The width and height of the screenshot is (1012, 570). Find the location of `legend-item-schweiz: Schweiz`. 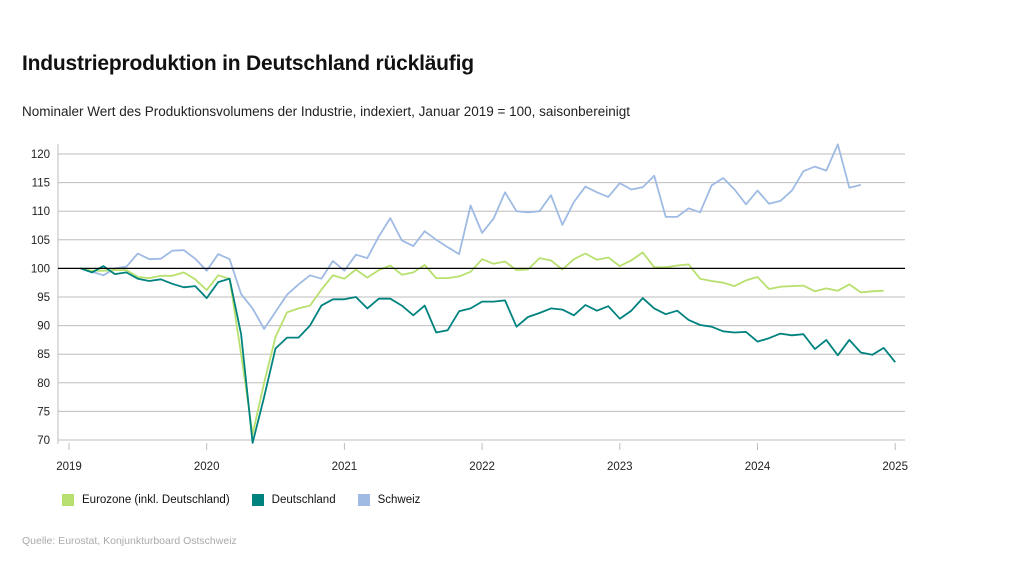

legend-item-schweiz: Schweiz is located at coordinates (389, 500).